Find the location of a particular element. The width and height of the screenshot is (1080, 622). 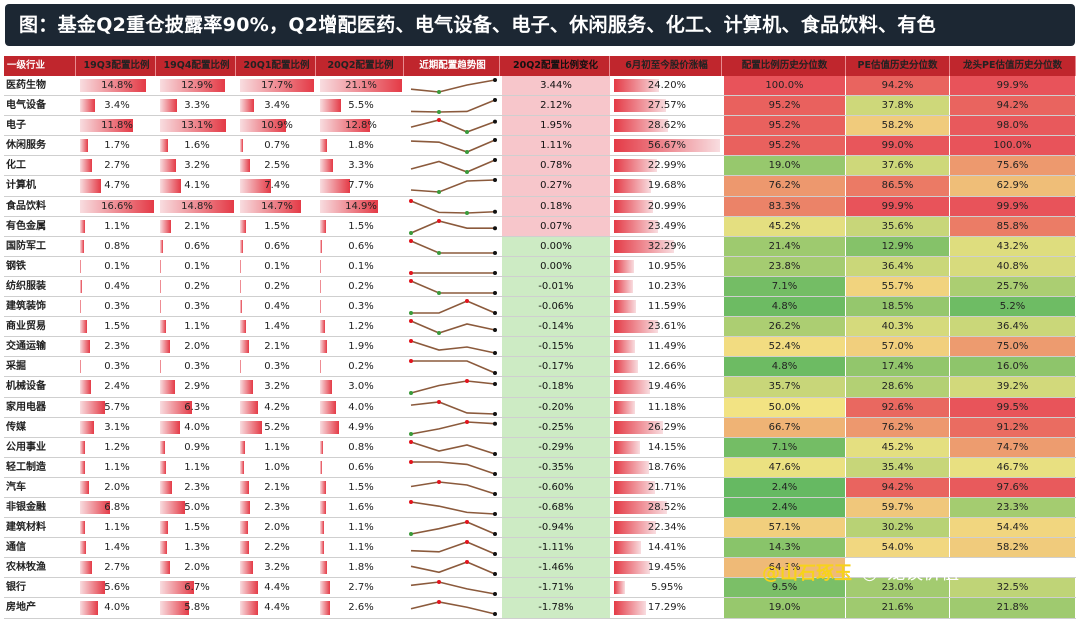

column-header: 19Q4配置比例 is located at coordinates (197, 66).